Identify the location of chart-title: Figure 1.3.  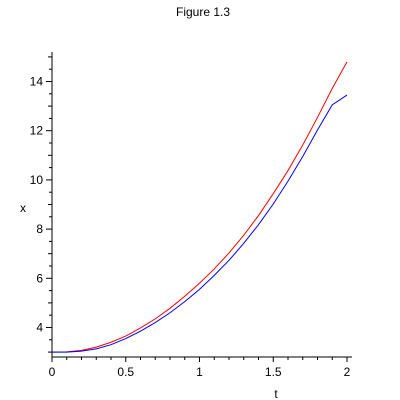
(203, 12).